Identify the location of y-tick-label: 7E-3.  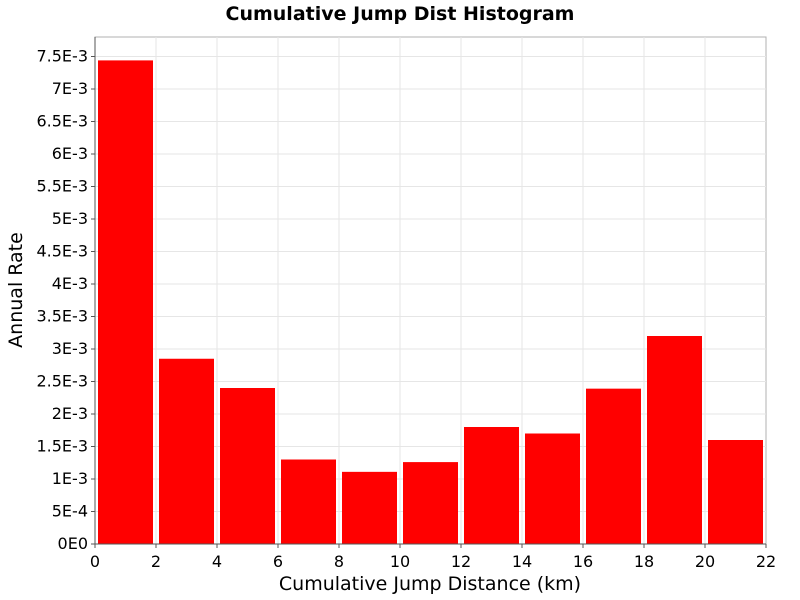
(70, 88).